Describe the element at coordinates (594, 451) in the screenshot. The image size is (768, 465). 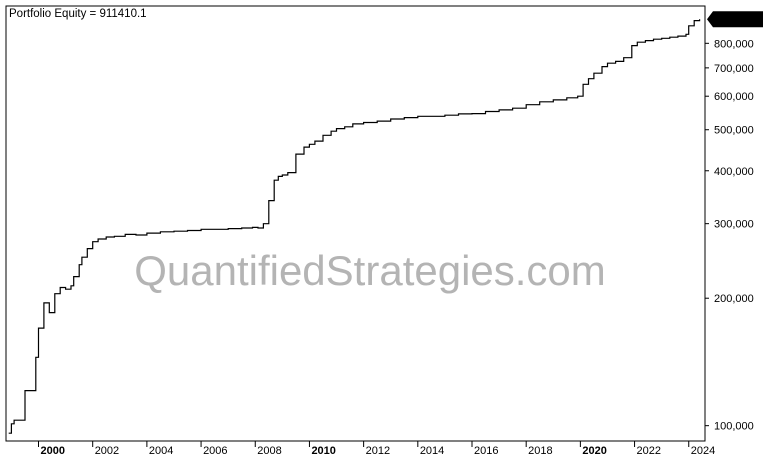
I see `x-tick-label: 2020` at that location.